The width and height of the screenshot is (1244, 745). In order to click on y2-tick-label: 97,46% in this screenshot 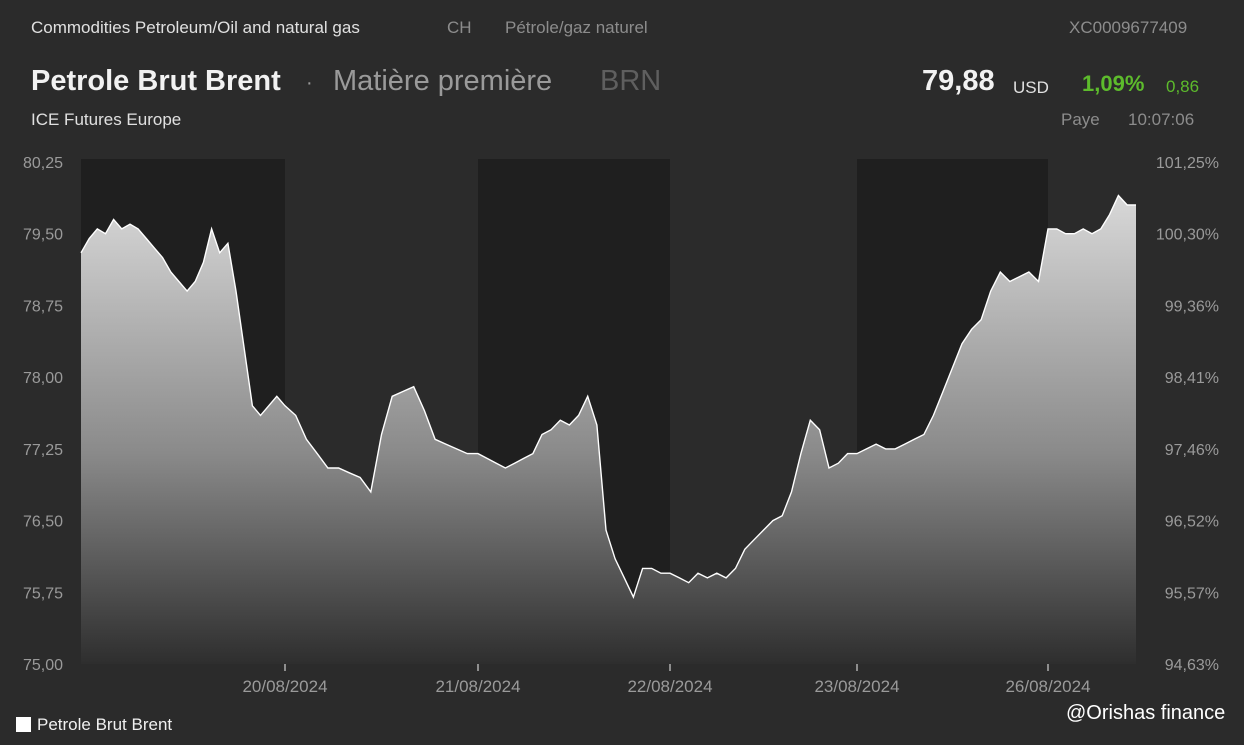, I will do `click(1192, 450)`.